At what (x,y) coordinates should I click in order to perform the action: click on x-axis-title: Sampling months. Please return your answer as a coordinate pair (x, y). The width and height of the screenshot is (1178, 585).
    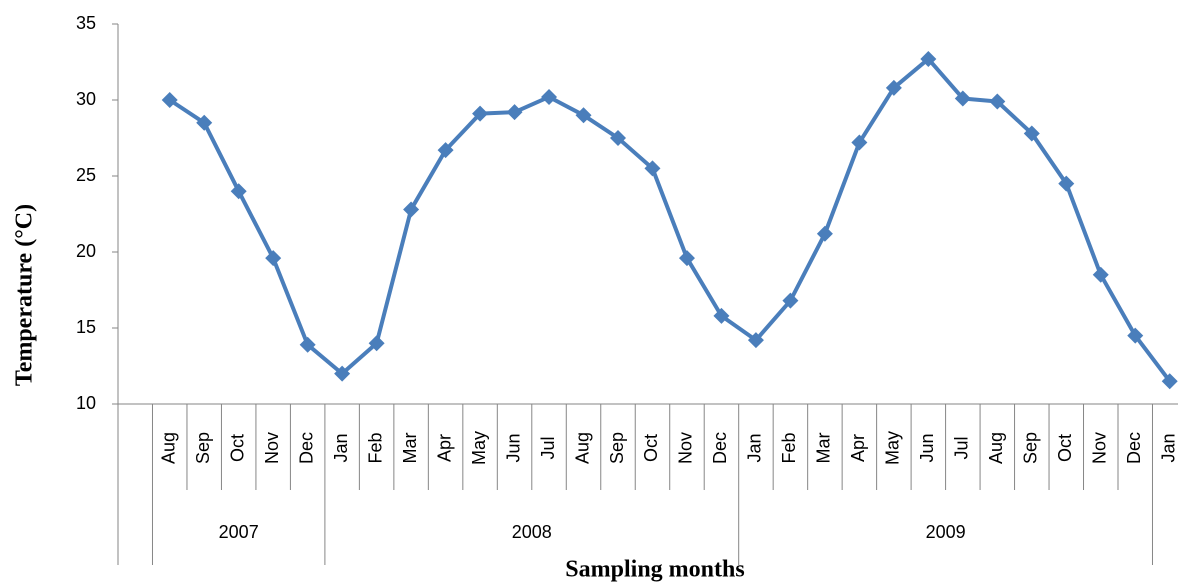
    Looking at the image, I should click on (654, 570).